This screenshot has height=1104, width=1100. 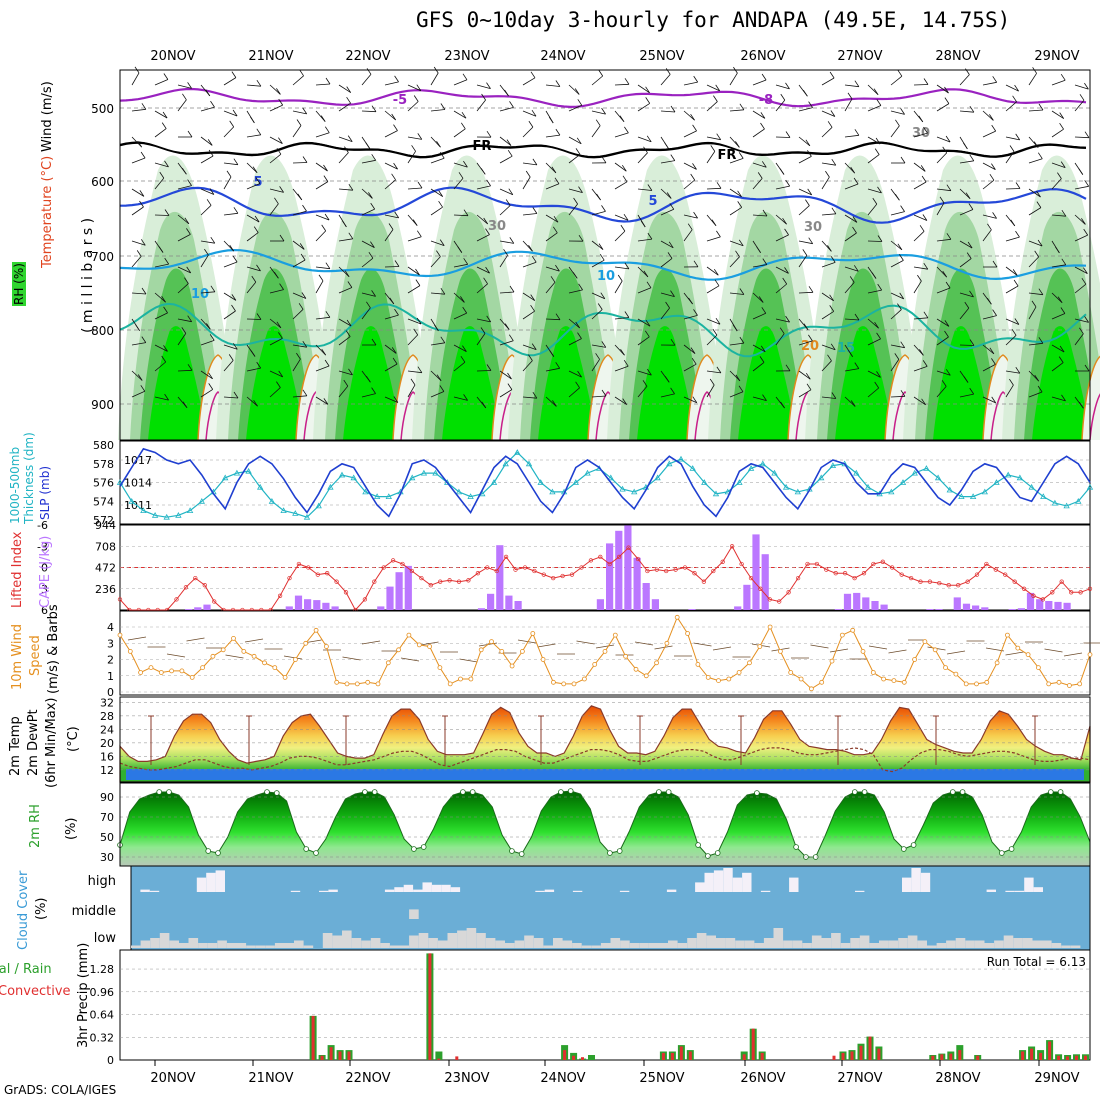 What do you see at coordinates (73, 739) in the screenshot?
I see `temp-ylabel-d: (°C)` at bounding box center [73, 739].